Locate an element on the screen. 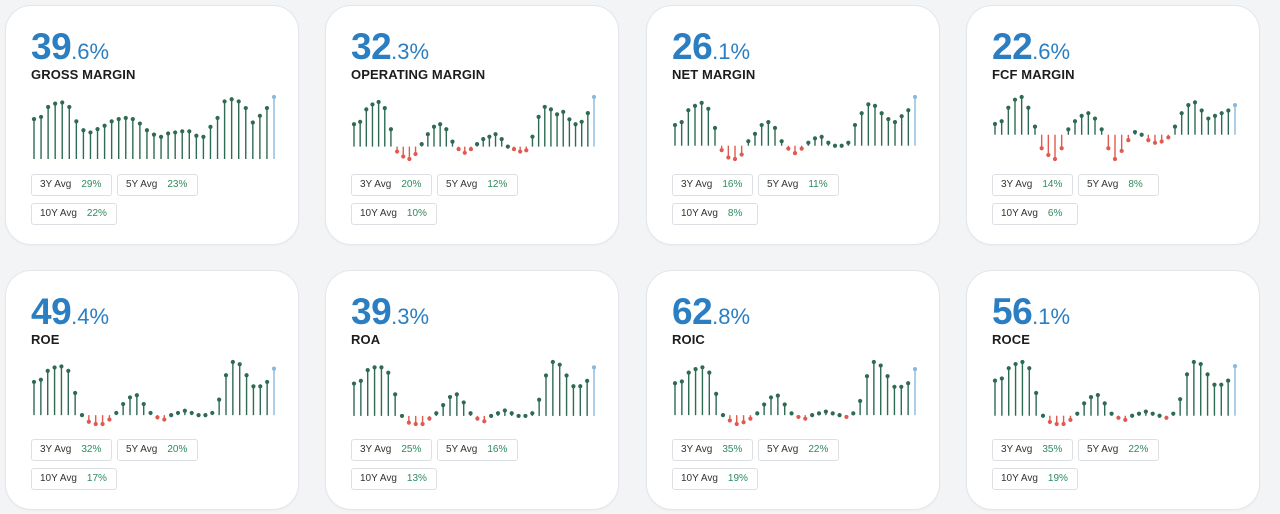 This screenshot has width=1280, height=514. avg-3y-badge: 3Y Avg 14% is located at coordinates (1032, 185).